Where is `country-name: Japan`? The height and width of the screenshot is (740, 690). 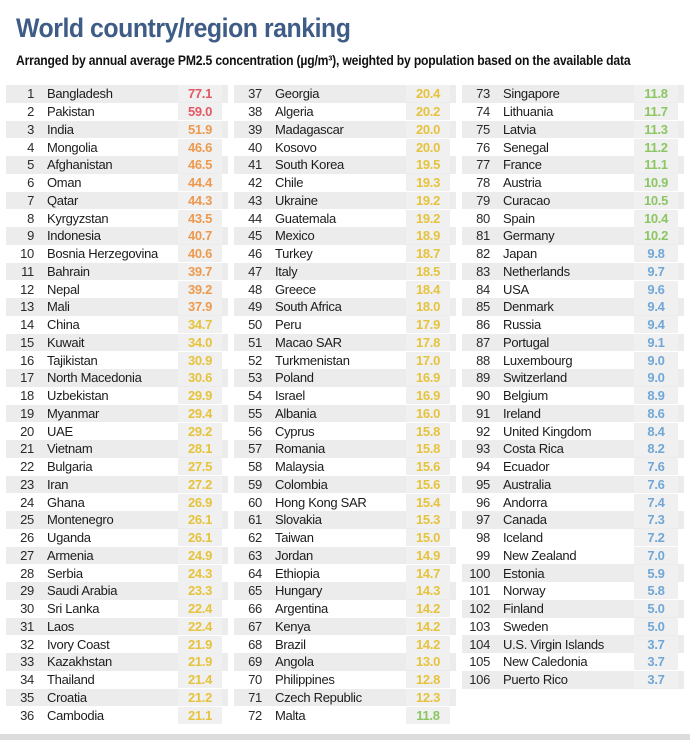
country-name: Japan is located at coordinates (520, 254).